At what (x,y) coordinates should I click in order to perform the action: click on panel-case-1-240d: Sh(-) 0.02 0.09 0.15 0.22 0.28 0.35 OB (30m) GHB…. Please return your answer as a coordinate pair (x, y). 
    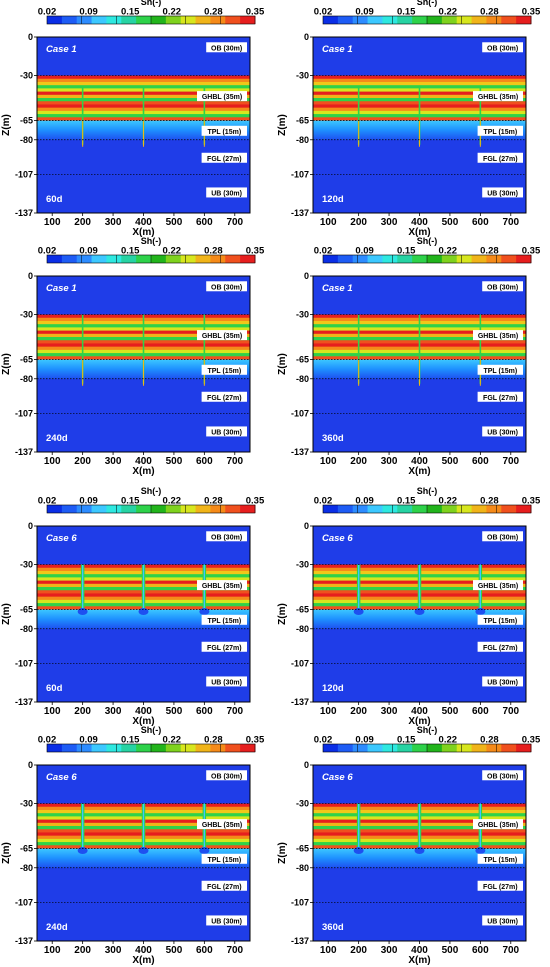
    Looking at the image, I should click on (133, 356).